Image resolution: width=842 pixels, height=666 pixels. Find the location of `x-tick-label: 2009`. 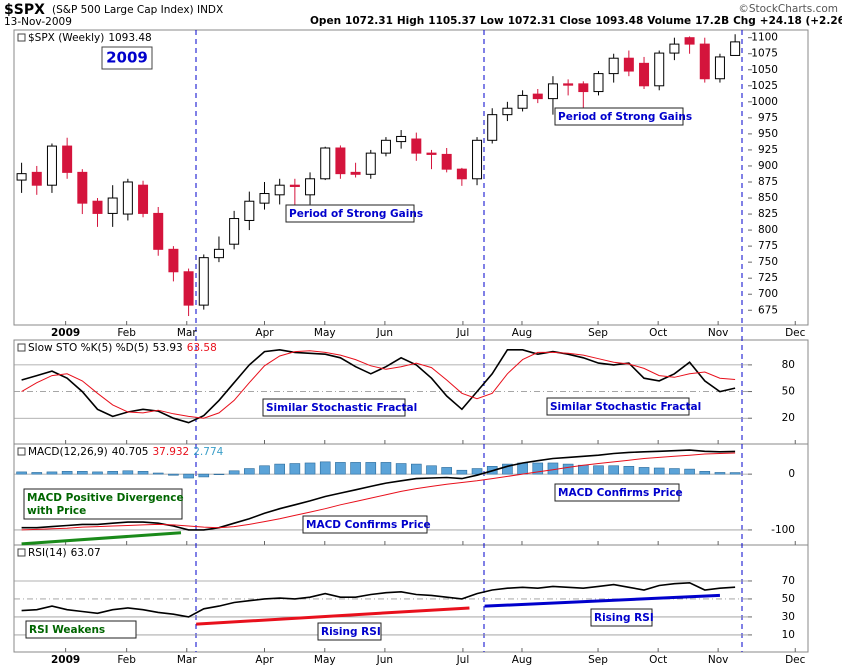

x-tick-label: 2009 is located at coordinates (65, 333).